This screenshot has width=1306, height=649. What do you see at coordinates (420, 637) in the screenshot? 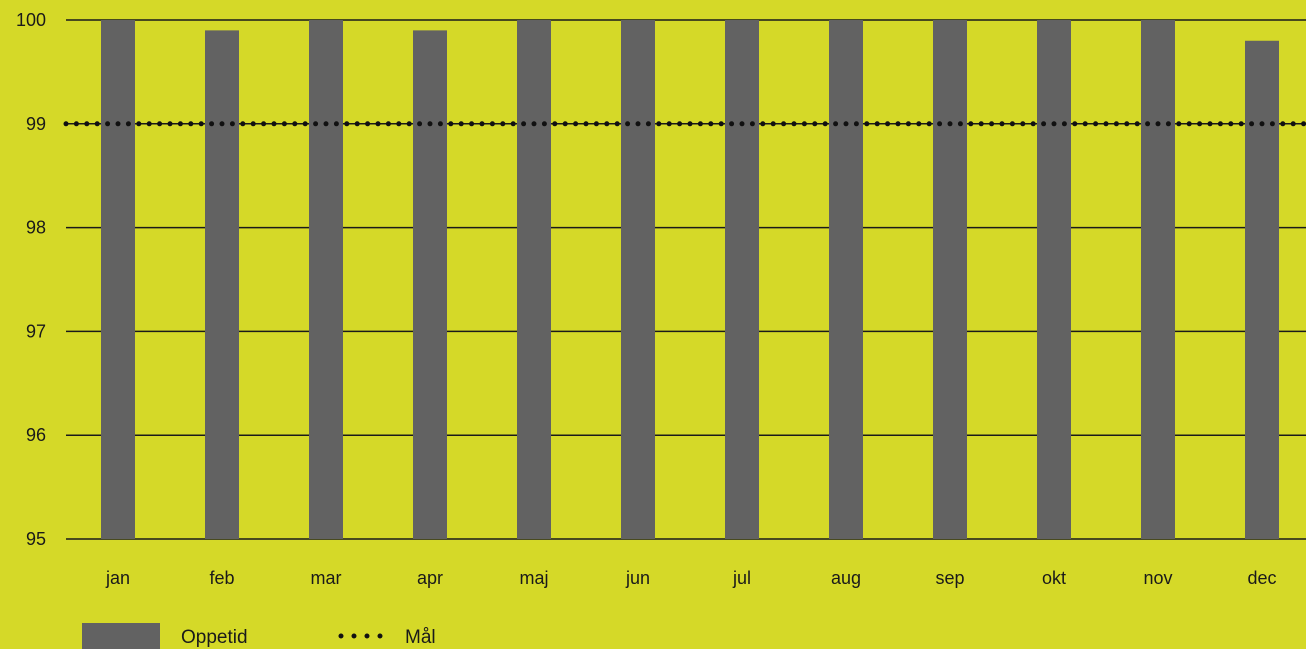
I see `legend-label-mal: Mål` at bounding box center [420, 637].